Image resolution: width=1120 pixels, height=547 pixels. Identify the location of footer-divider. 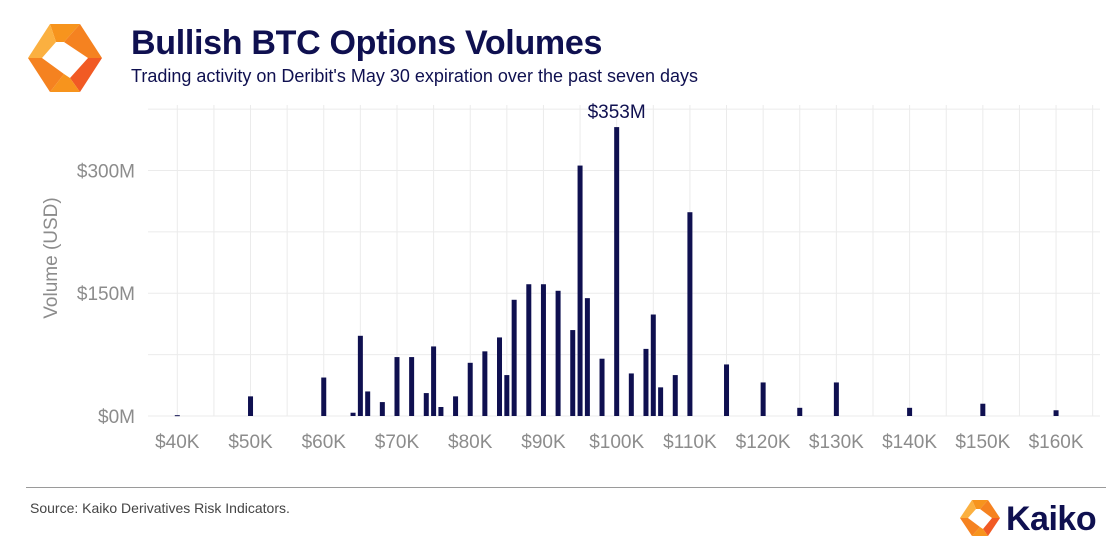
(566, 487).